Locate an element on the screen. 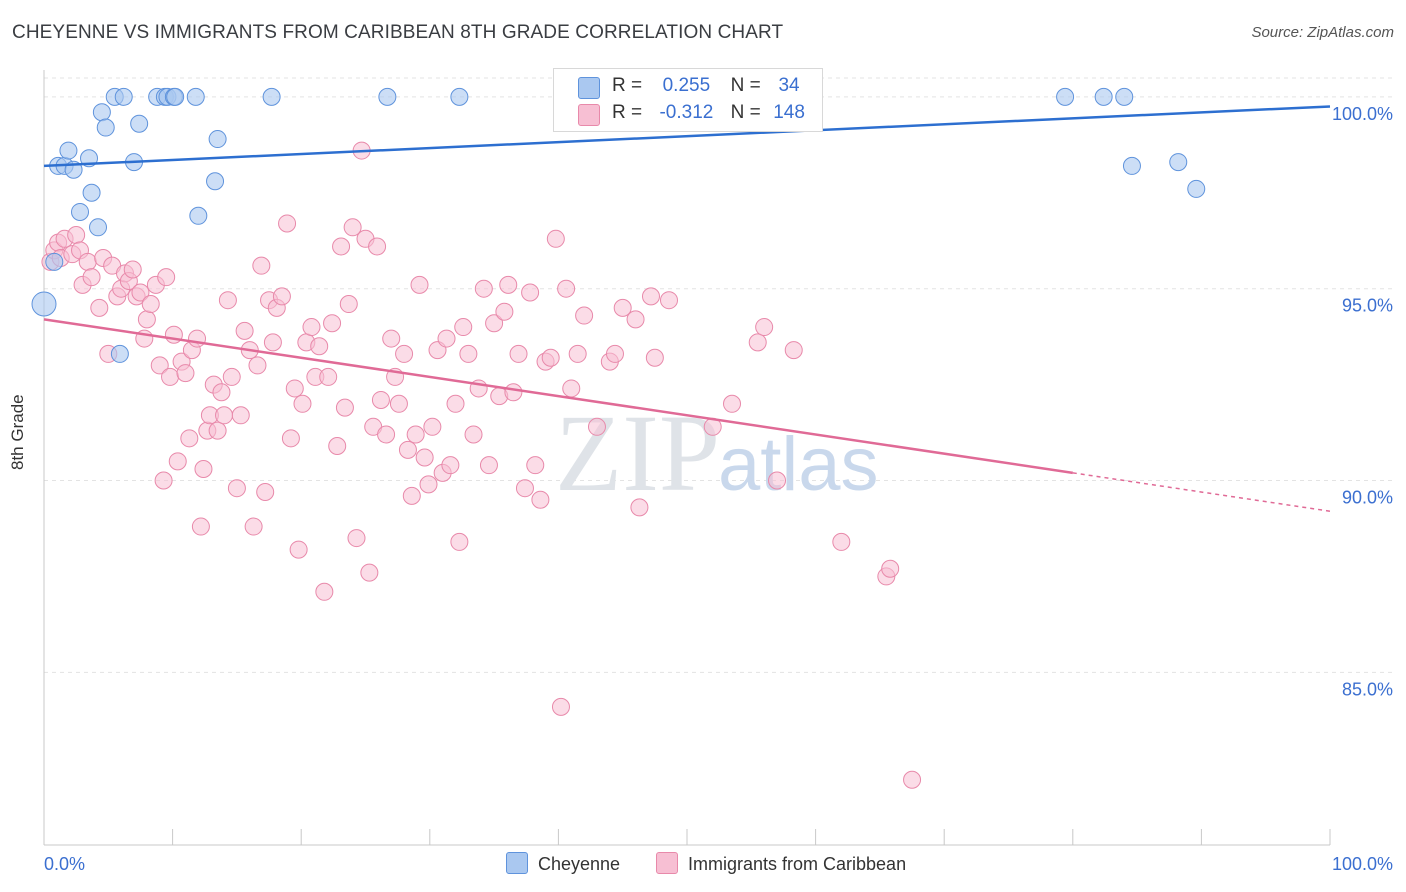  watermark-zip: ZIP is located at coordinates (637, 453).